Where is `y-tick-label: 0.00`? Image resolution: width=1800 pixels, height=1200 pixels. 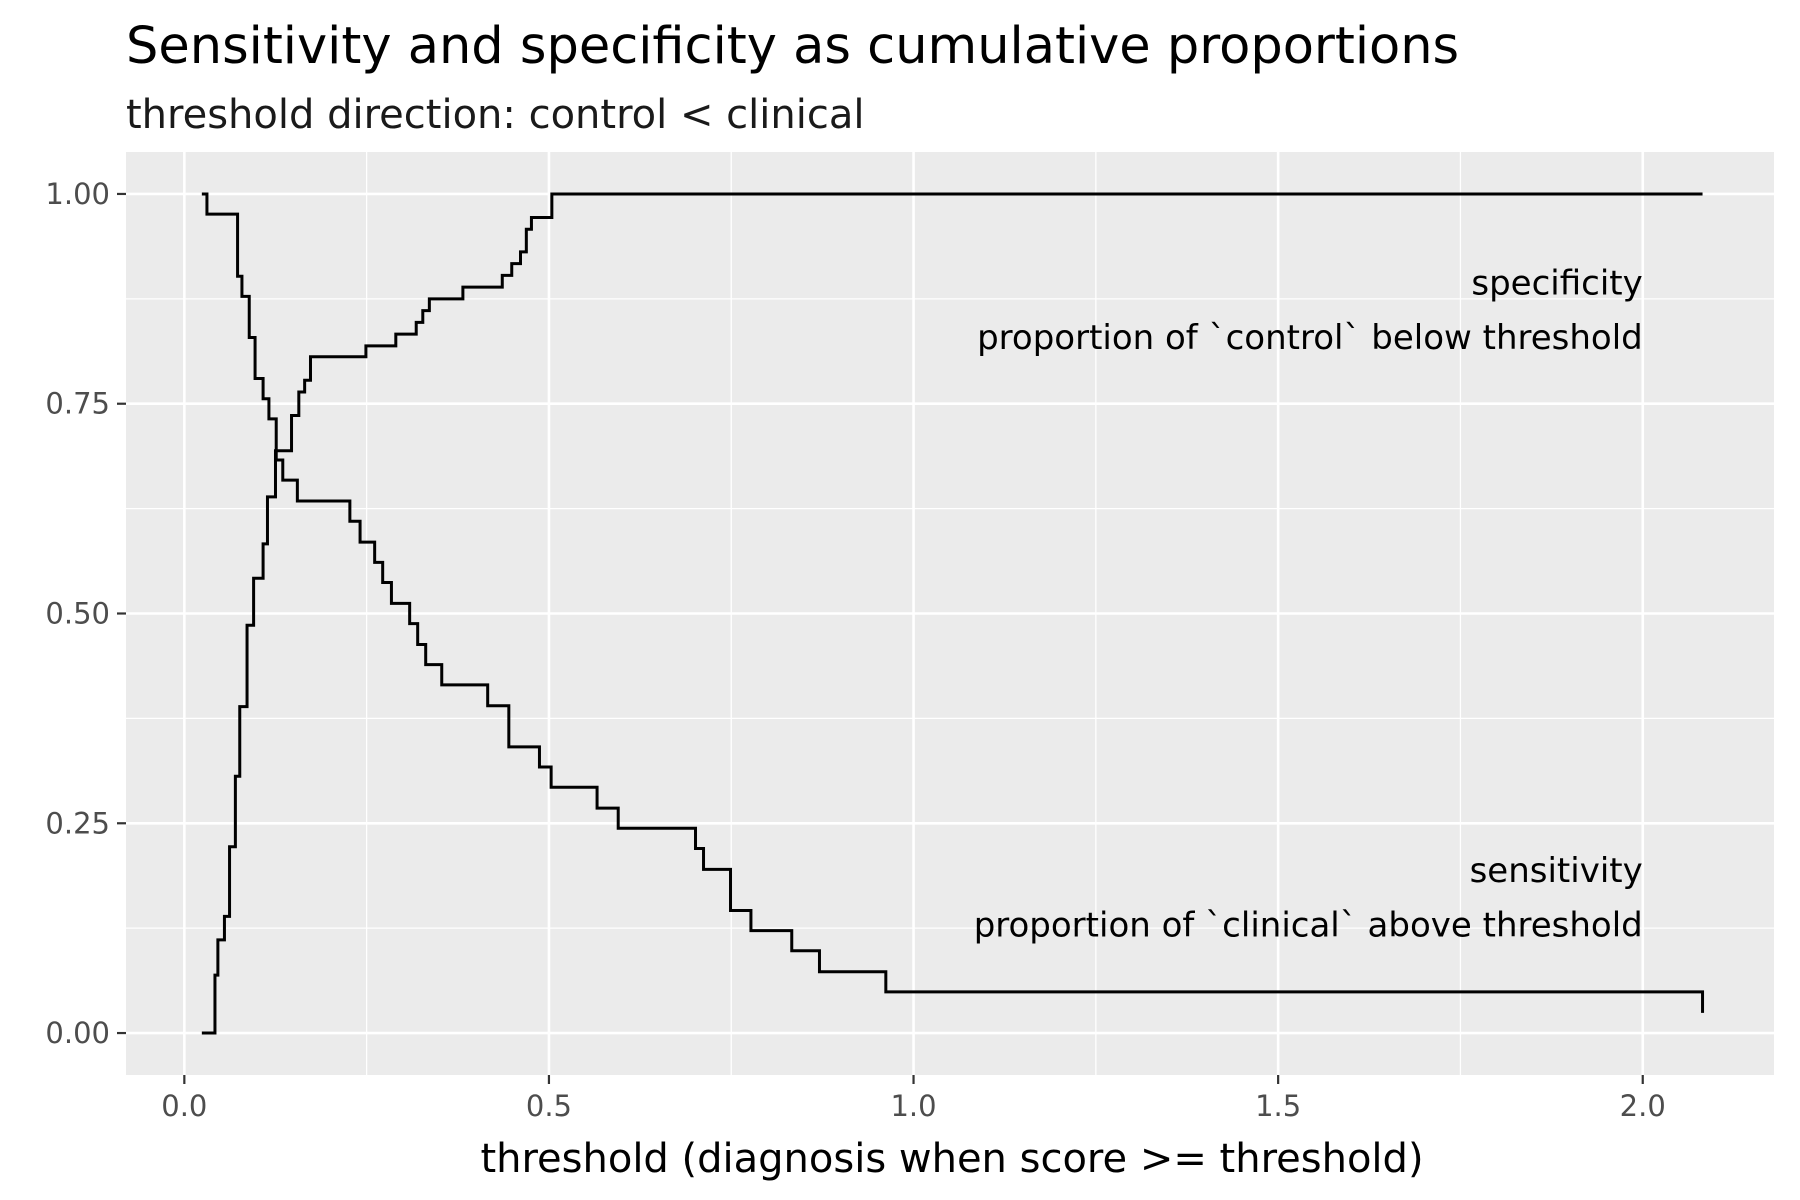
y-tick-label: 0.00 is located at coordinates (77, 1033).